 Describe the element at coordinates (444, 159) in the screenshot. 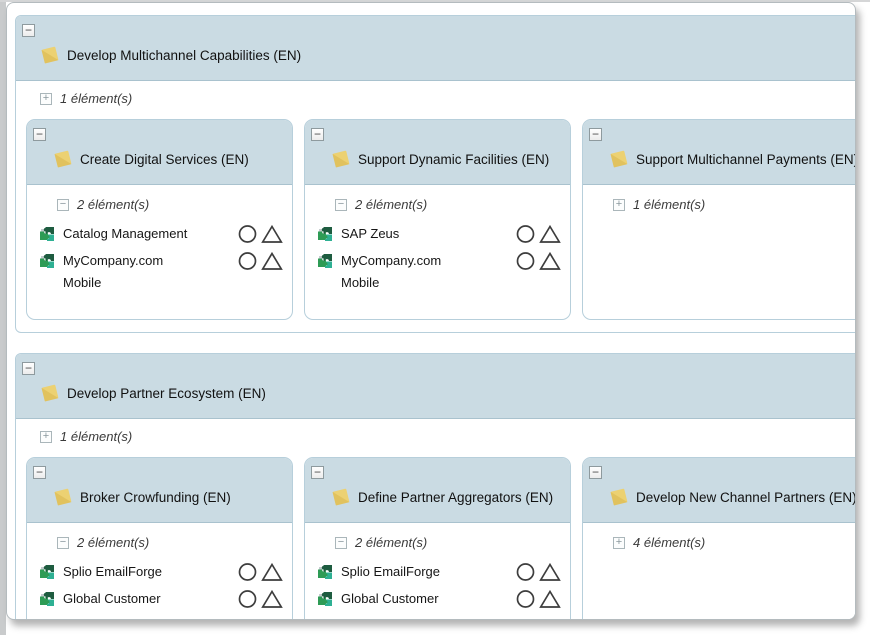

I see `sub-capability-title-row: Support Dynamic Facilities (EN)` at that location.